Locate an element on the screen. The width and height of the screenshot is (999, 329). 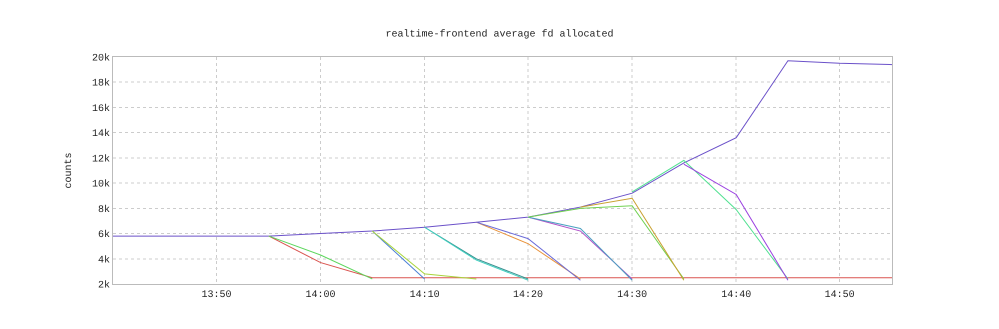
y-tick-label: 2k is located at coordinates (104, 286).